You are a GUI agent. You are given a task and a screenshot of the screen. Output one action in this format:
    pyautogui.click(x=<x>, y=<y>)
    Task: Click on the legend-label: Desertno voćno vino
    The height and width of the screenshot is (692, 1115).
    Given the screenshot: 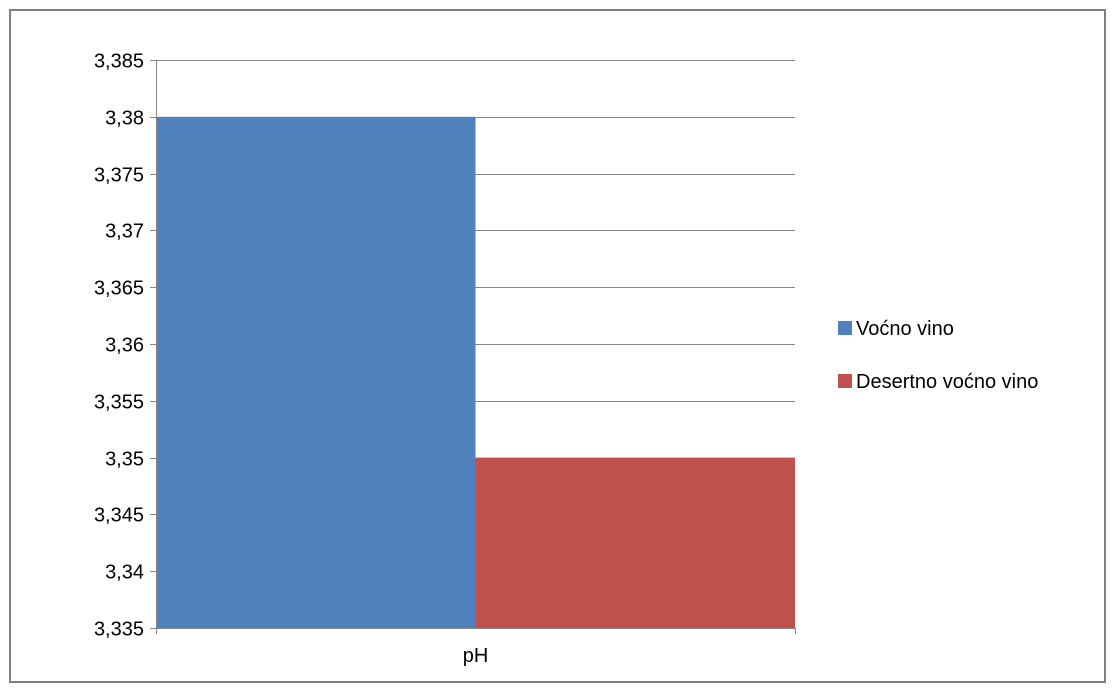 What is the action you would take?
    pyautogui.click(x=947, y=382)
    